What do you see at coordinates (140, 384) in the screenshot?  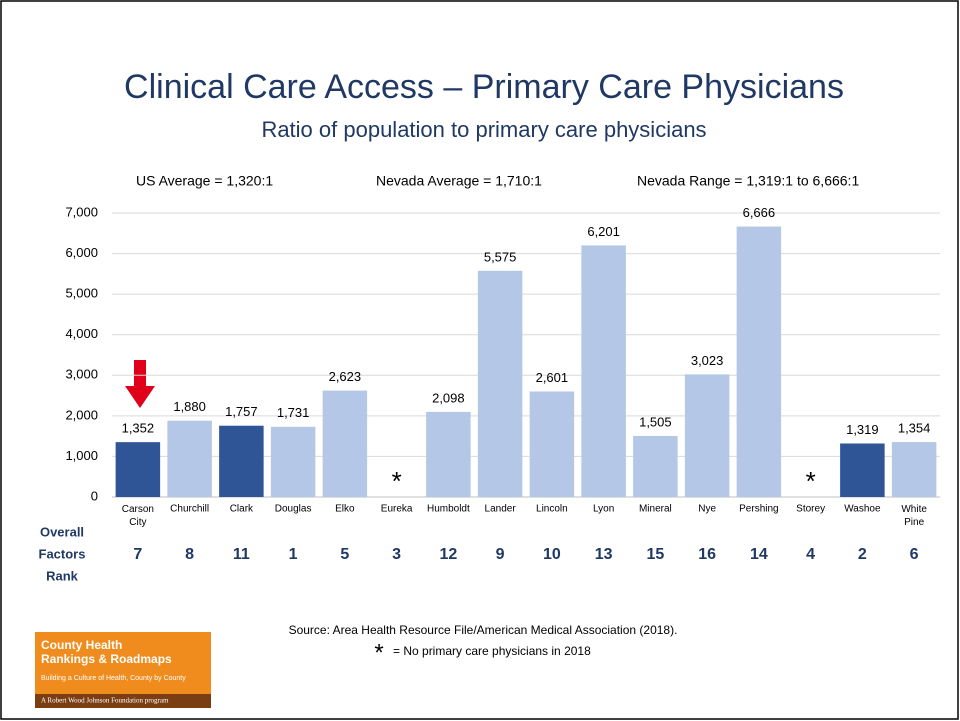 I see `arrow` at bounding box center [140, 384].